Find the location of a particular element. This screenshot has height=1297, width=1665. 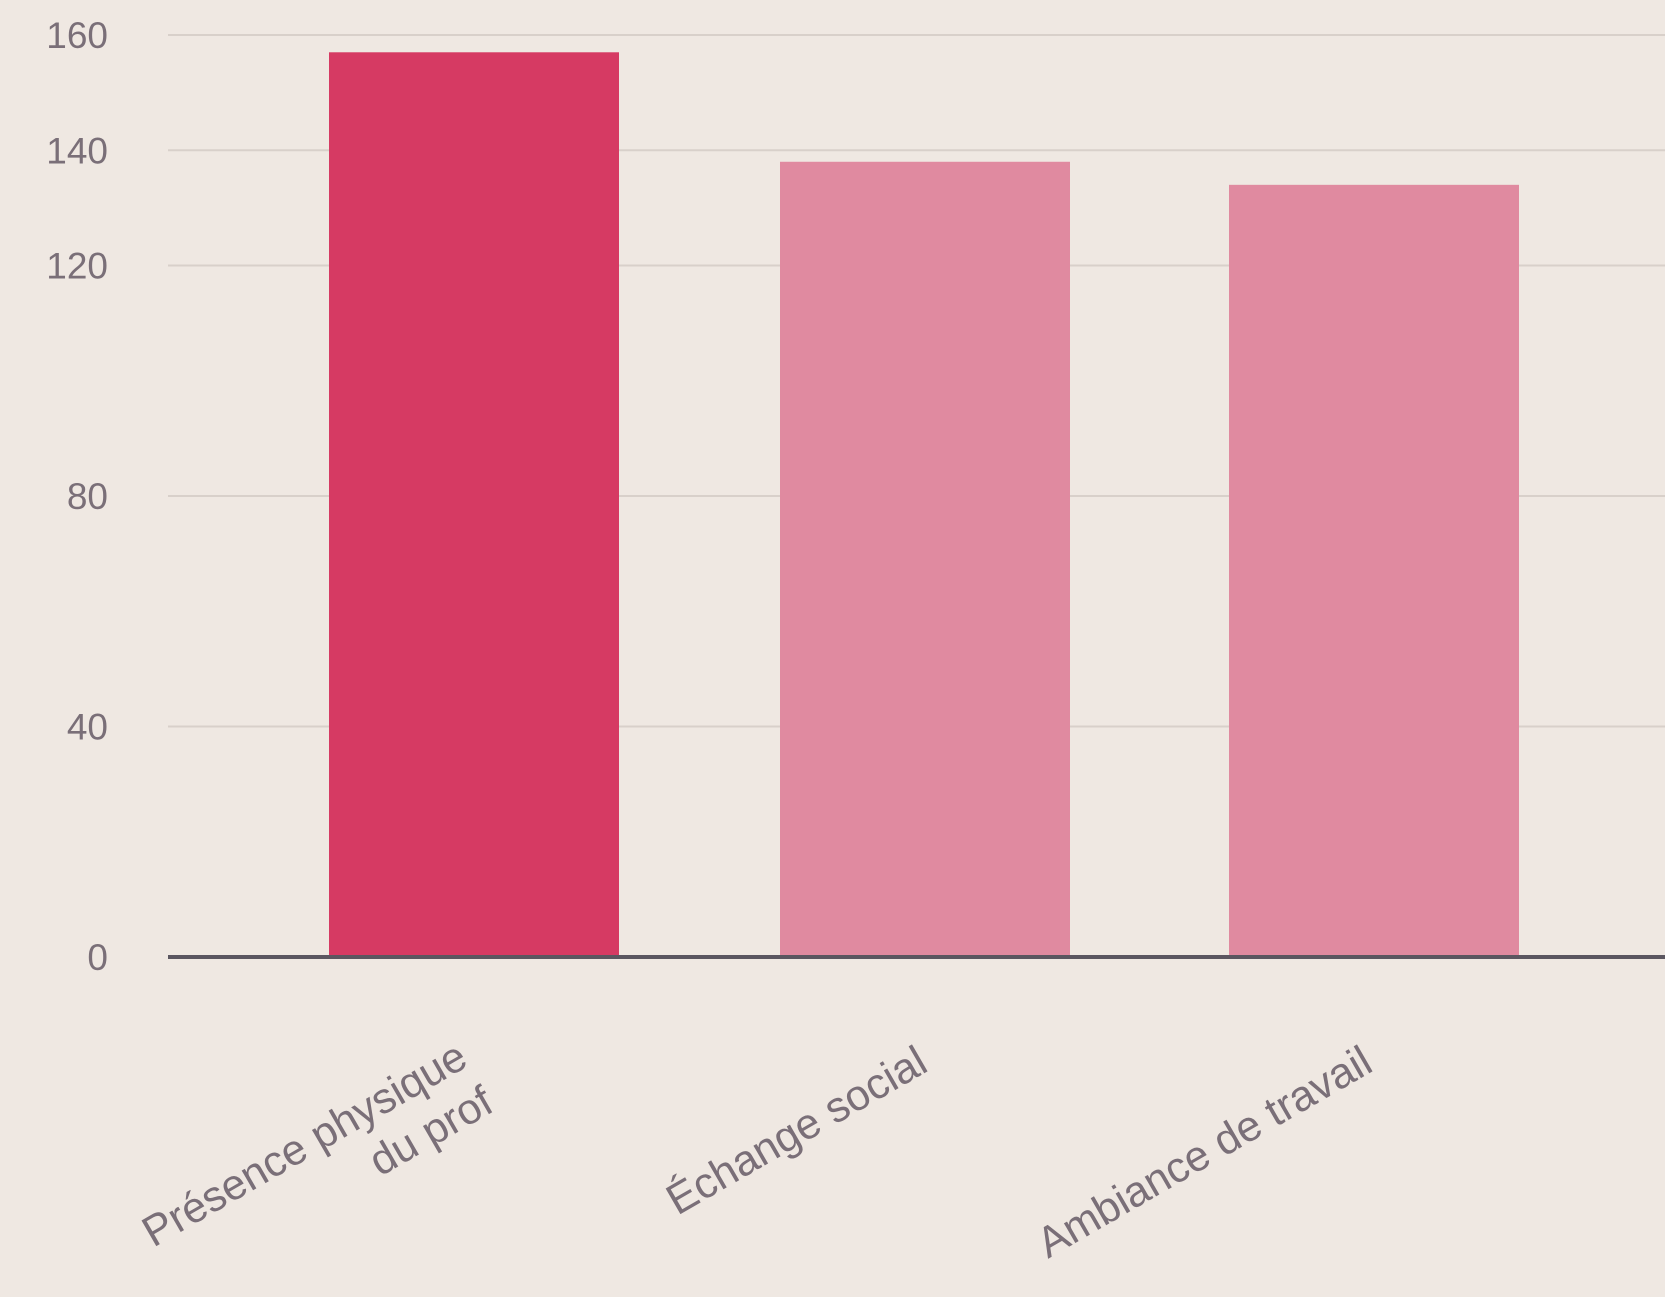

y-tick-label: 80 is located at coordinates (87, 496).